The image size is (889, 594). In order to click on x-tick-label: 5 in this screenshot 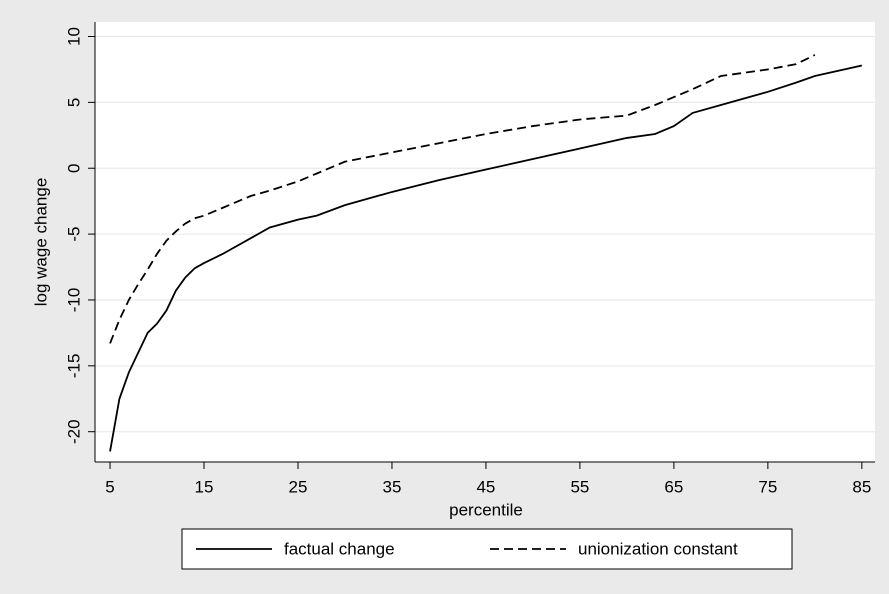, I will do `click(109, 486)`.